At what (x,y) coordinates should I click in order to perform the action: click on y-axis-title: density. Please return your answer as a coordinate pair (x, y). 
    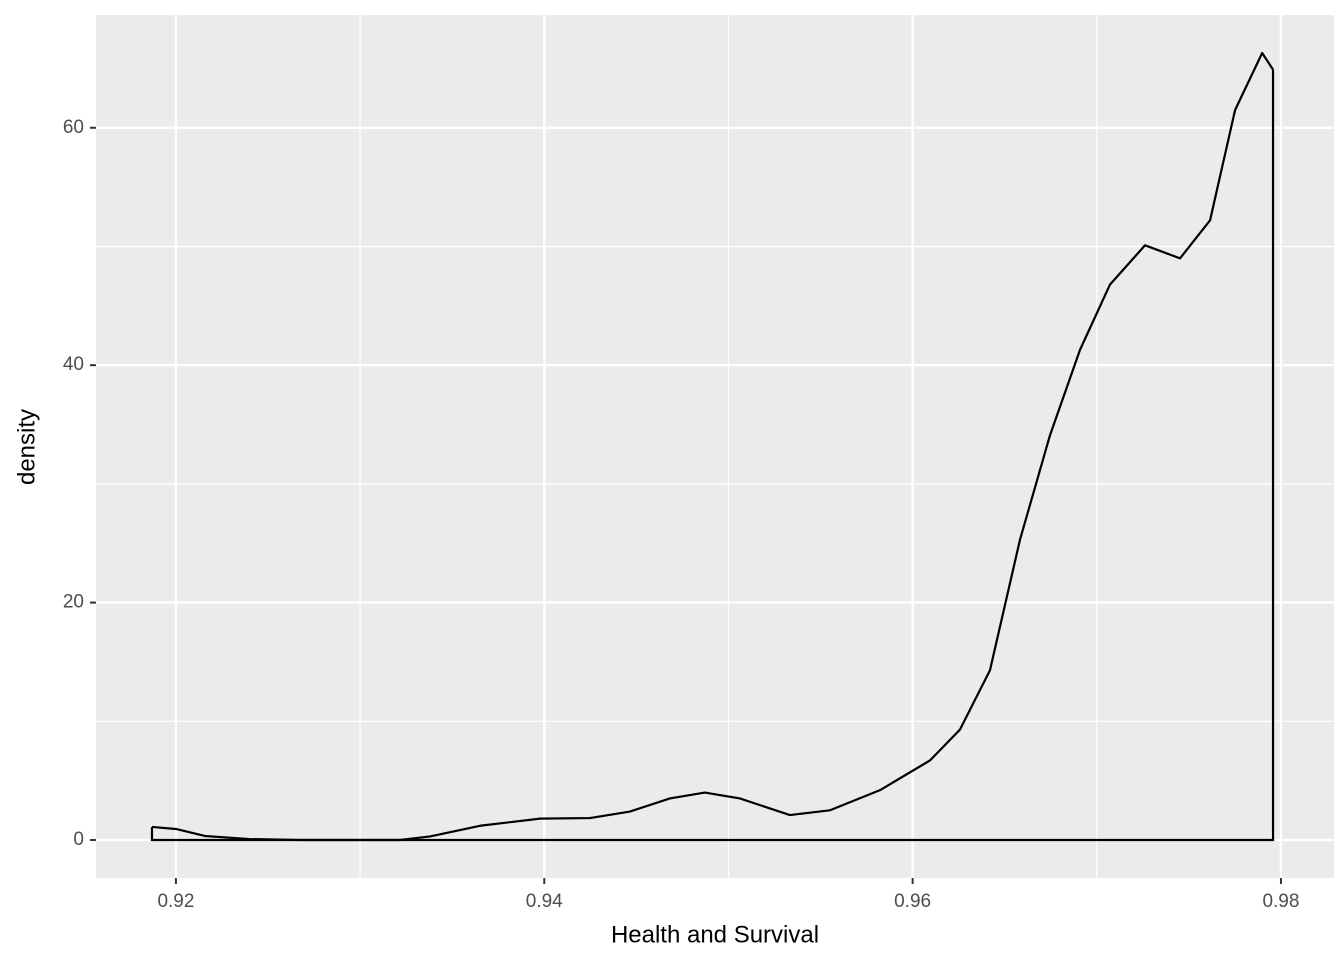
    Looking at the image, I should click on (26, 447).